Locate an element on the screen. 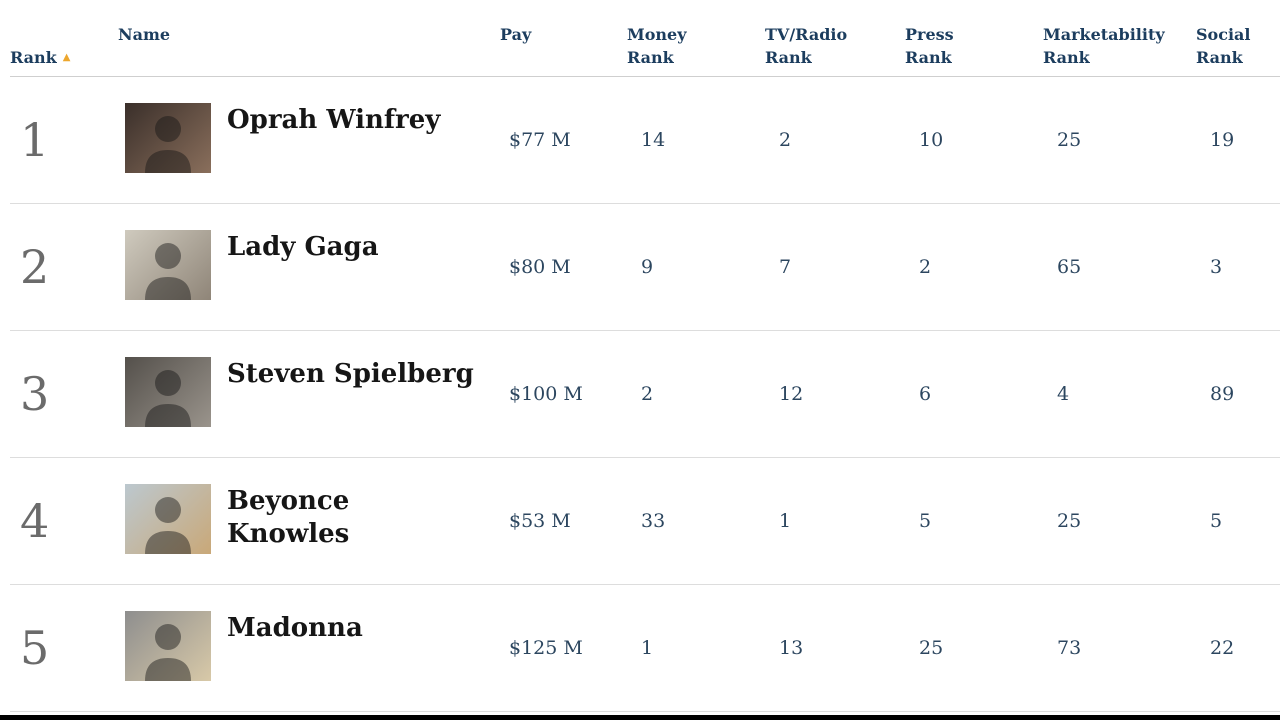 This screenshot has height=720, width=1280. column-header-press-rank: Press Rank is located at coordinates (929, 46).